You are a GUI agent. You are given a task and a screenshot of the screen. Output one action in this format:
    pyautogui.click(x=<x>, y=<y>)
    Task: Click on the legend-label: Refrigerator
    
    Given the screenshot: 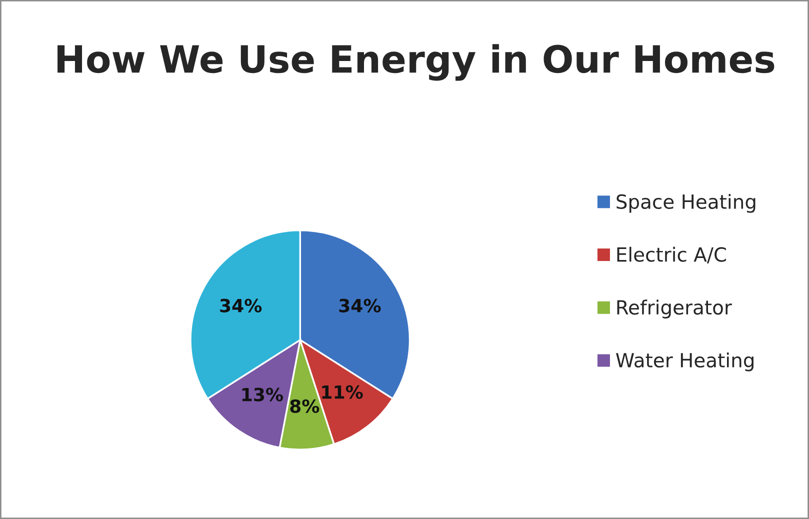 What is the action you would take?
    pyautogui.click(x=674, y=309)
    